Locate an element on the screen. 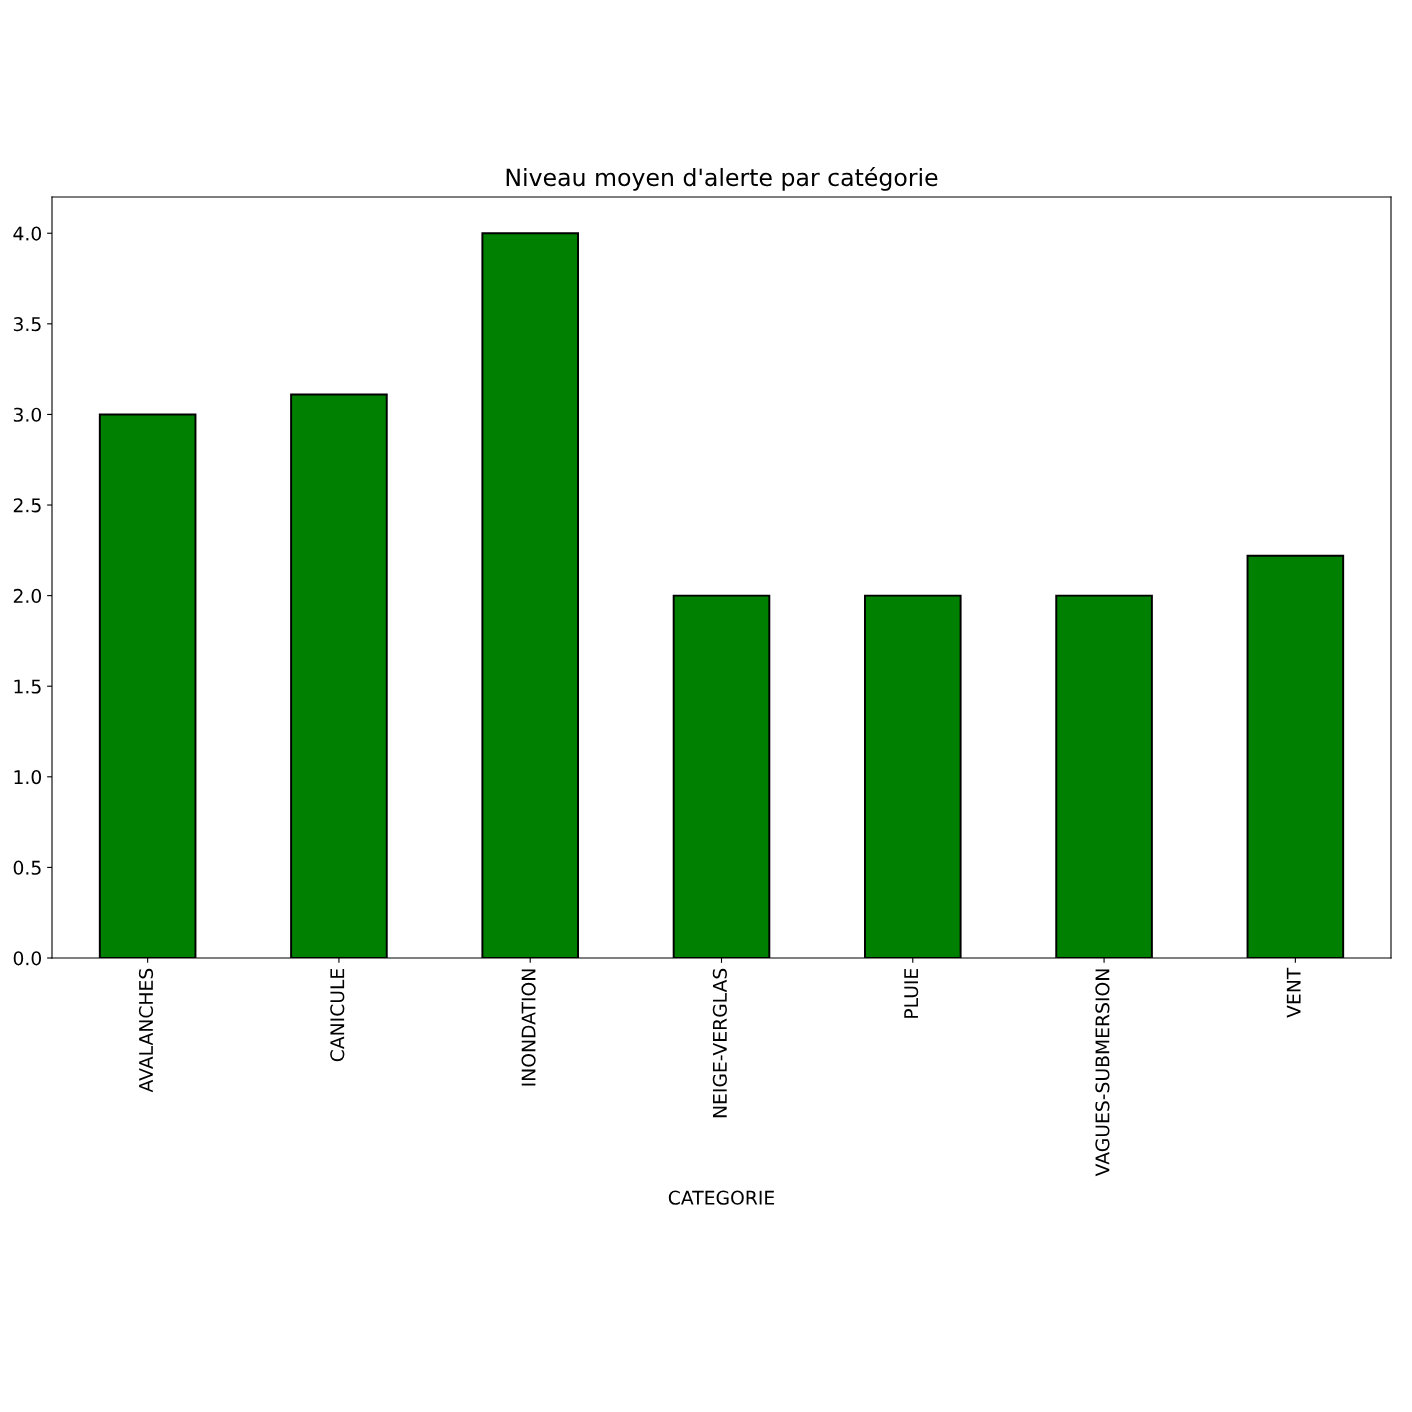 The width and height of the screenshot is (1412, 1412). x-axis-title: CATEGORIE is located at coordinates (721, 1197).